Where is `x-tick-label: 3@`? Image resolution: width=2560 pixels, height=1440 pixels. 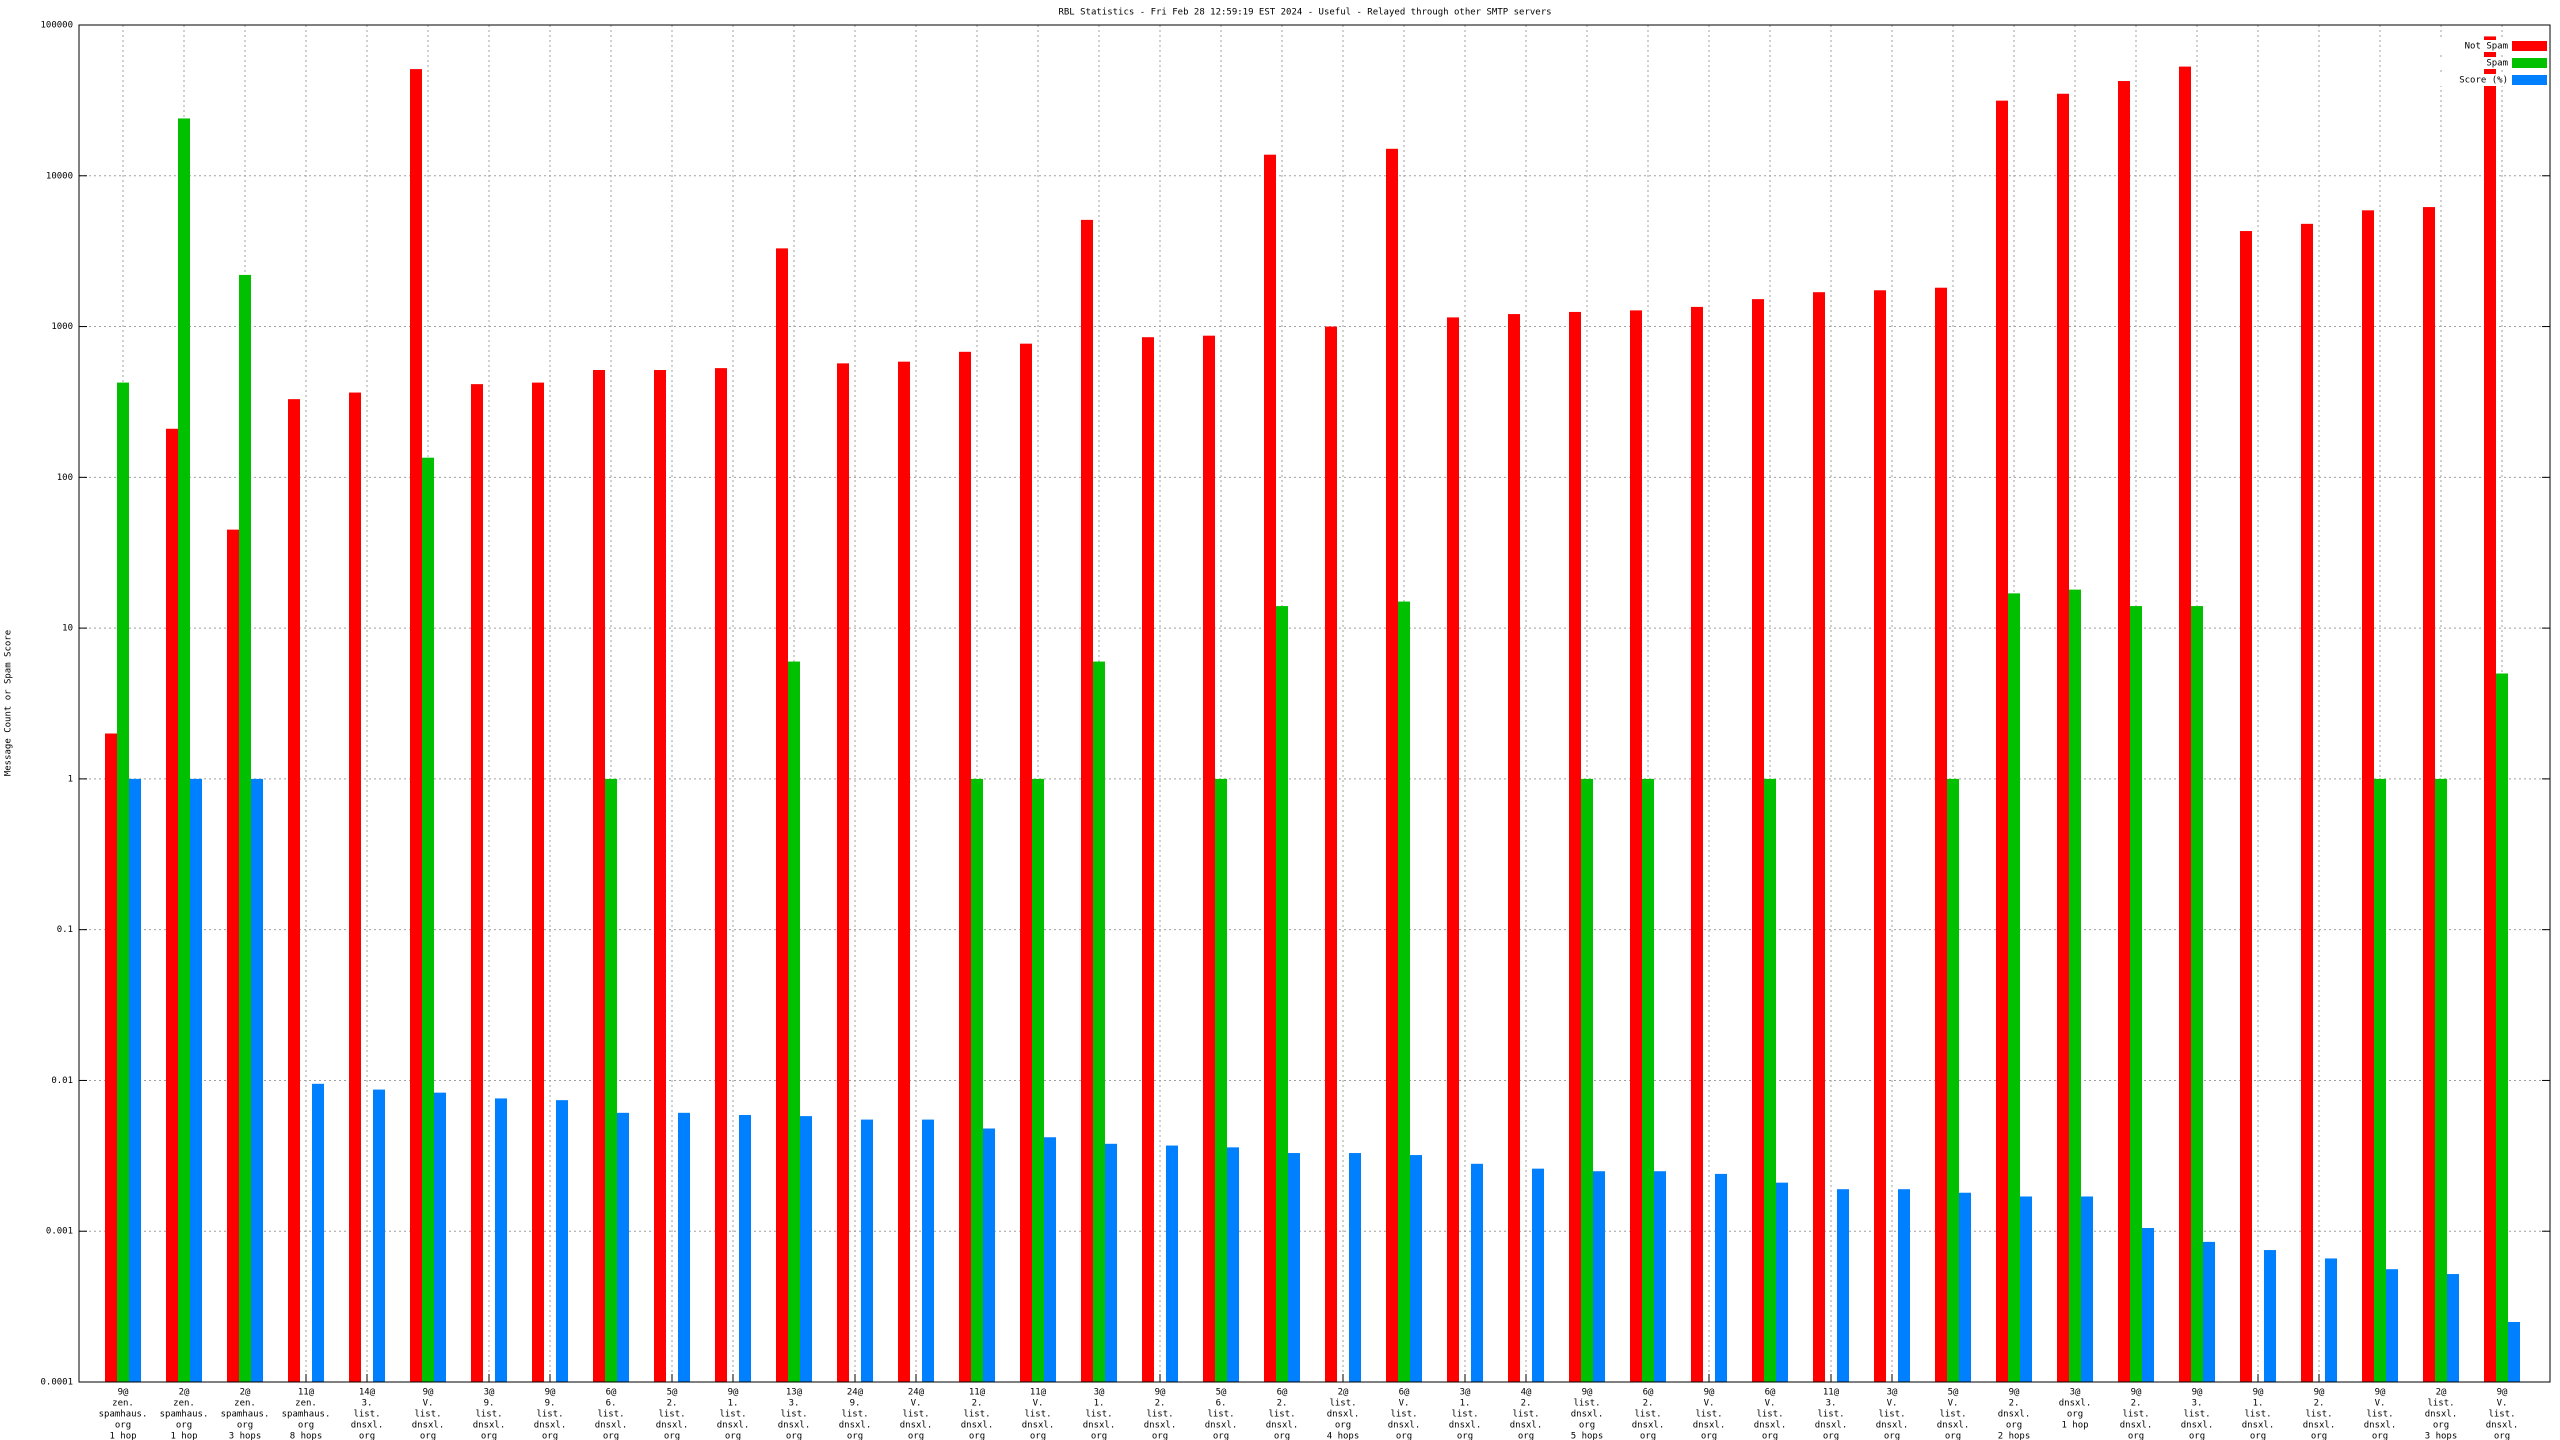
x-tick-label: 3@ is located at coordinates (1465, 1393).